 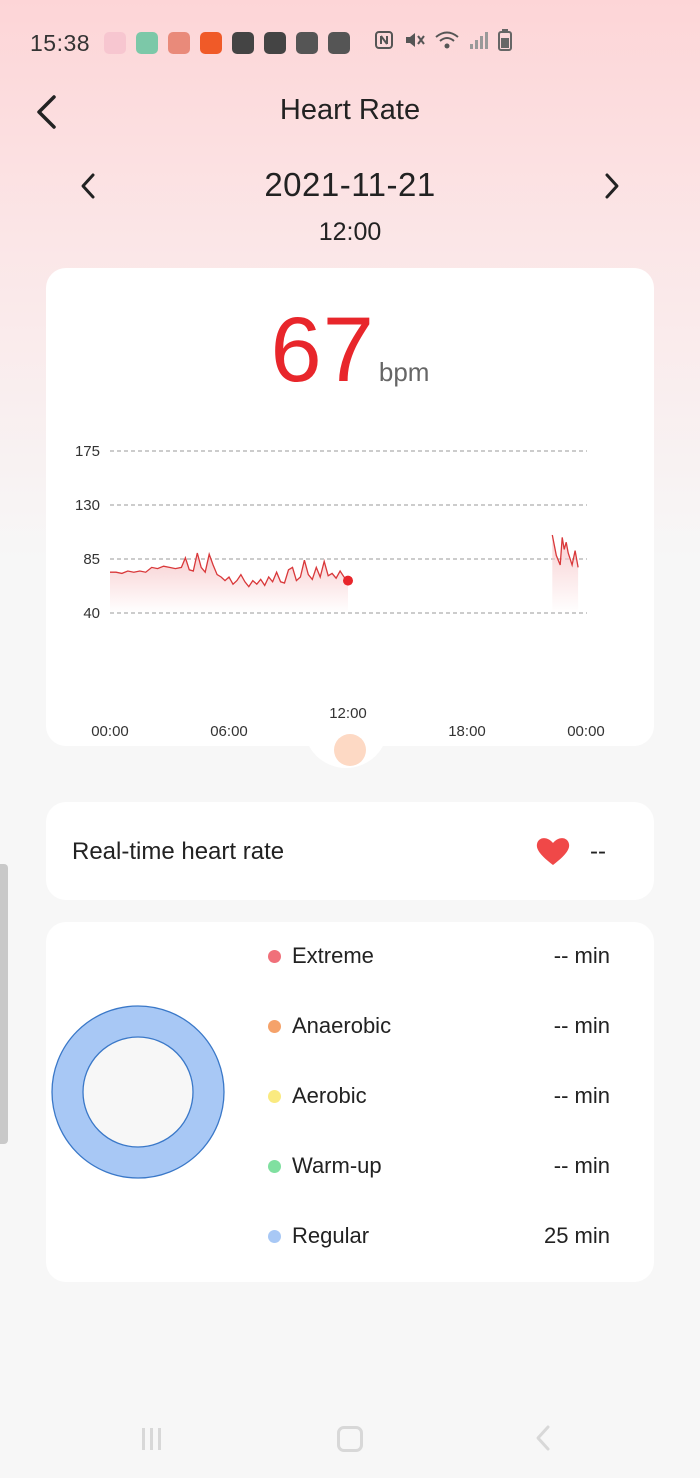 I want to click on bpm-unit: bpm, so click(x=404, y=372).